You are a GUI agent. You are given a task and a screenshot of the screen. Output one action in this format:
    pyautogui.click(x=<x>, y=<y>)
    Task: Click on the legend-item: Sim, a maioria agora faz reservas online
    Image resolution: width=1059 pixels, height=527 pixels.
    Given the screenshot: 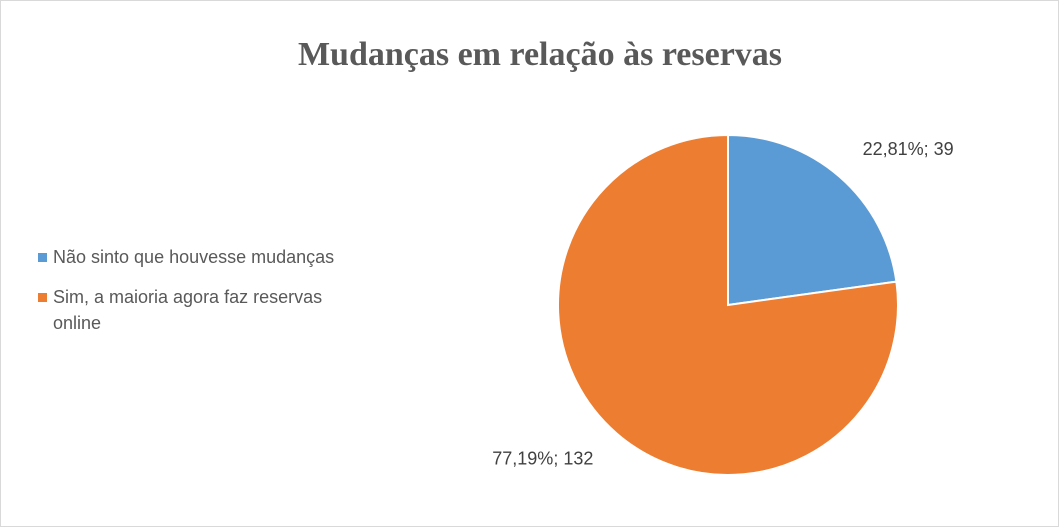 What is the action you would take?
    pyautogui.click(x=203, y=310)
    